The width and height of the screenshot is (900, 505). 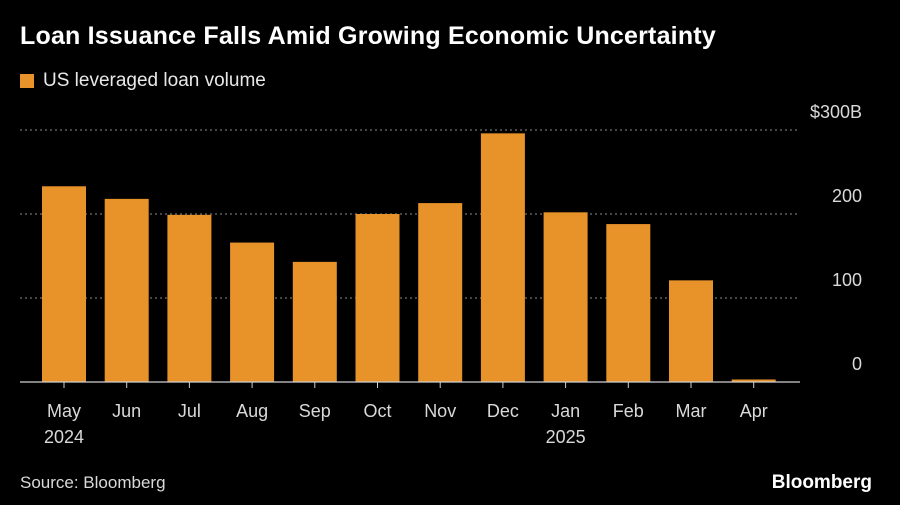 What do you see at coordinates (154, 80) in the screenshot?
I see `legend-label: US leveraged loan volume` at bounding box center [154, 80].